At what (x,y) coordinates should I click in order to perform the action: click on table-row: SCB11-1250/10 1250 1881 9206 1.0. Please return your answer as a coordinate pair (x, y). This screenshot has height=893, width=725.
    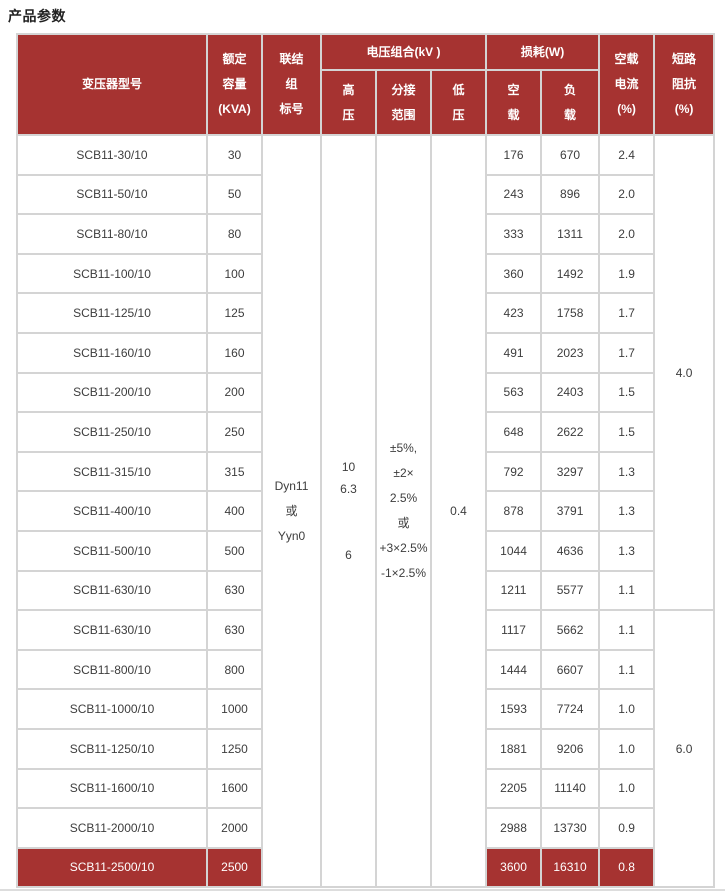
    Looking at the image, I should click on (365, 748).